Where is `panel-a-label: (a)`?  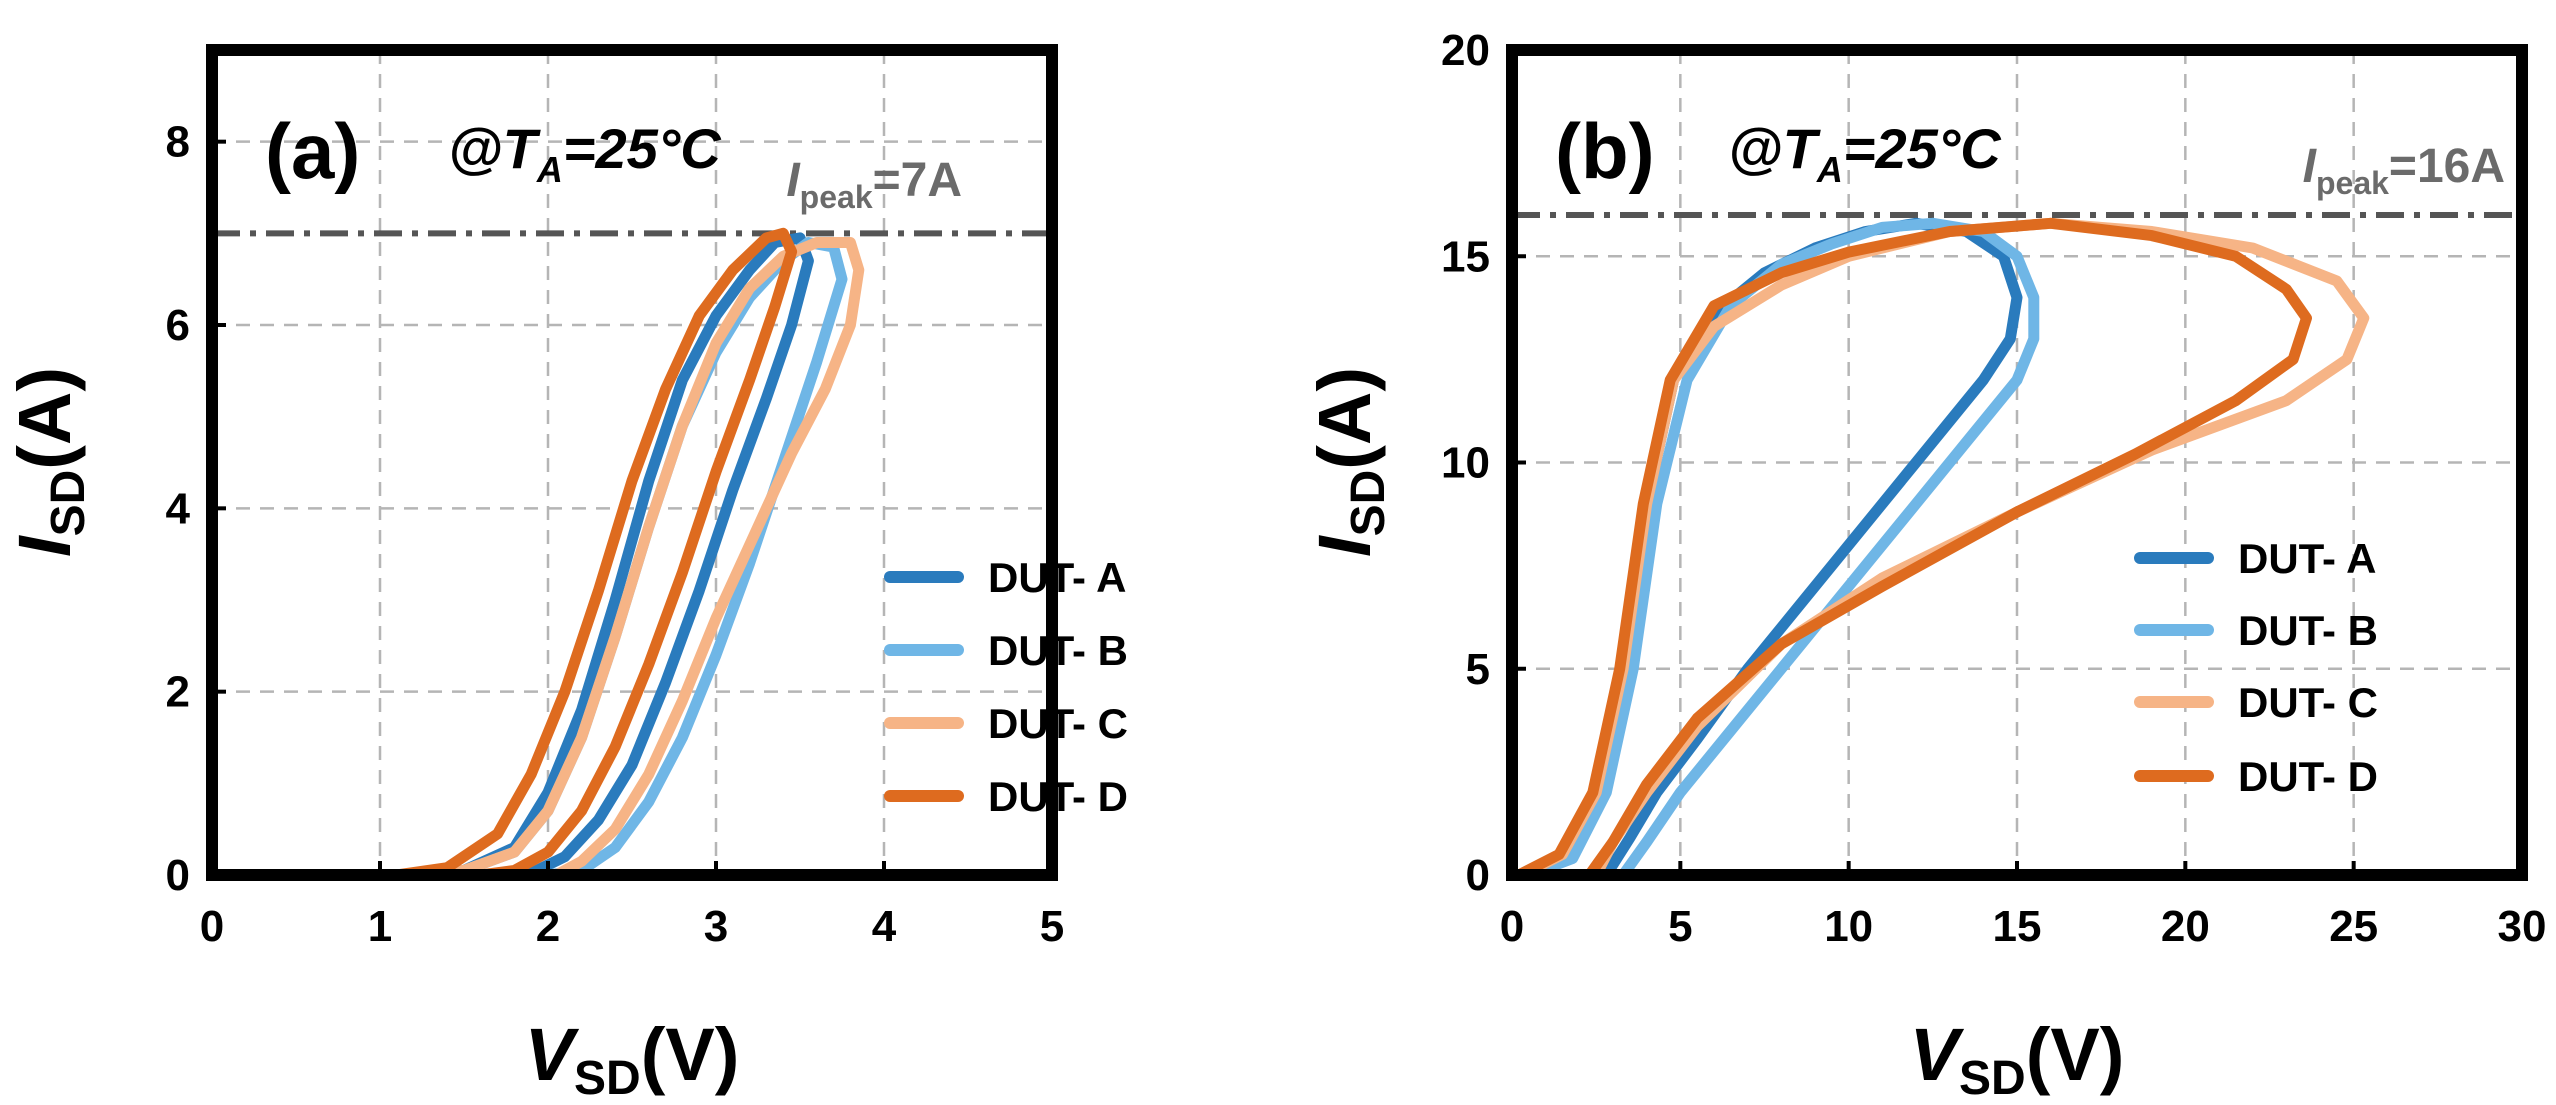
panel-a-label: (a) is located at coordinates (312, 151).